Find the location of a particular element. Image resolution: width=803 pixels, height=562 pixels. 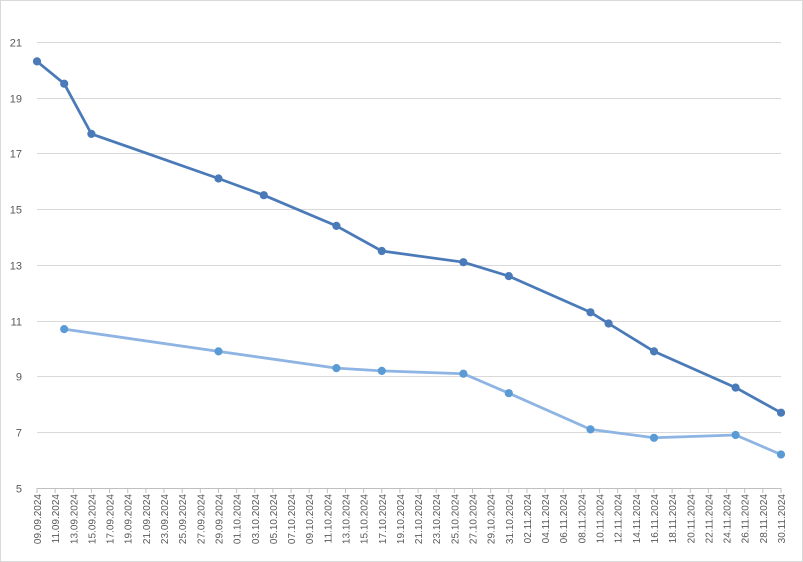

x-tick-label: 21.09.2024 is located at coordinates (147, 519).